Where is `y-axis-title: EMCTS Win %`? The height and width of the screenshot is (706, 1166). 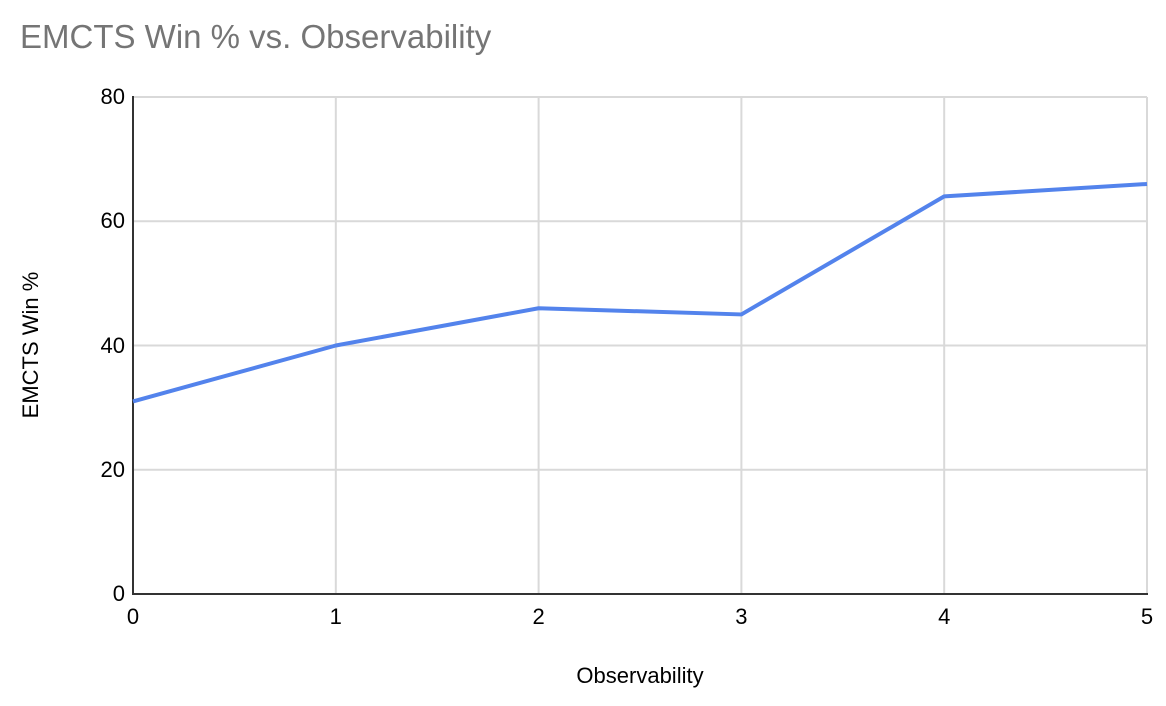 y-axis-title: EMCTS Win % is located at coordinates (30, 345).